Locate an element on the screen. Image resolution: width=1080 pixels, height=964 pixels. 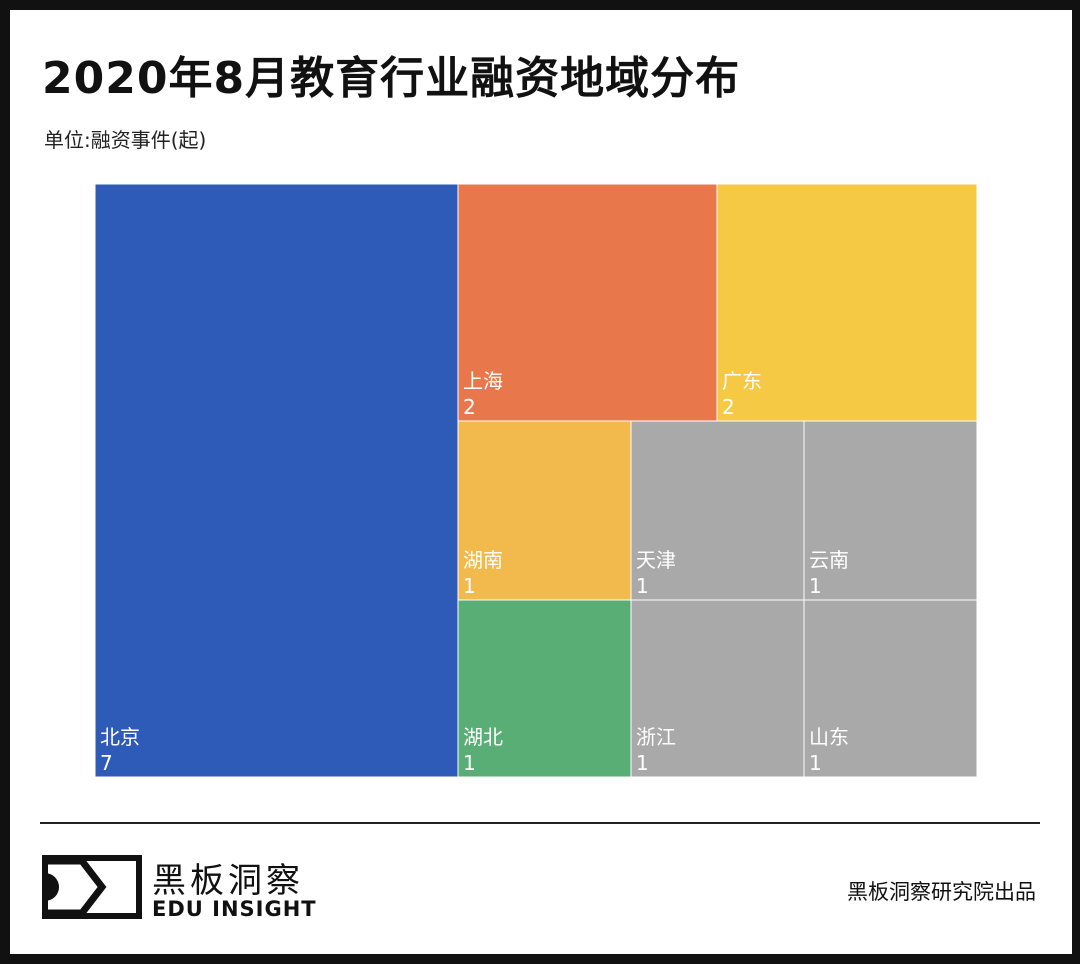
treemap-cell: 广东2 is located at coordinates (847, 302).